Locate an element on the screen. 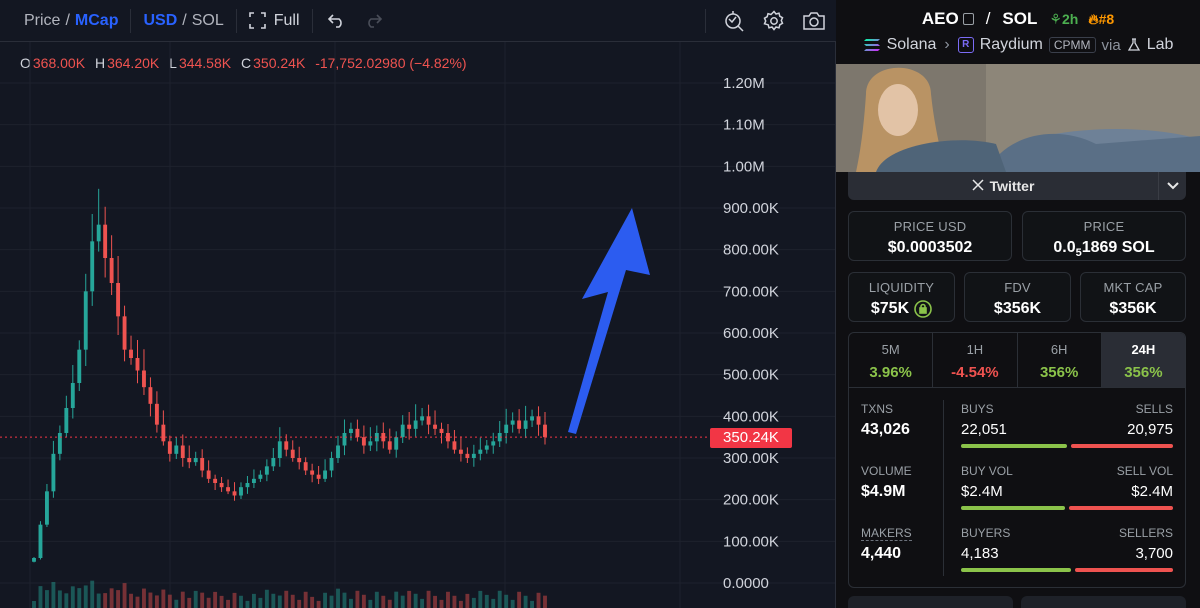 This screenshot has height=608, width=1200. undo-icon is located at coordinates (337, 21).